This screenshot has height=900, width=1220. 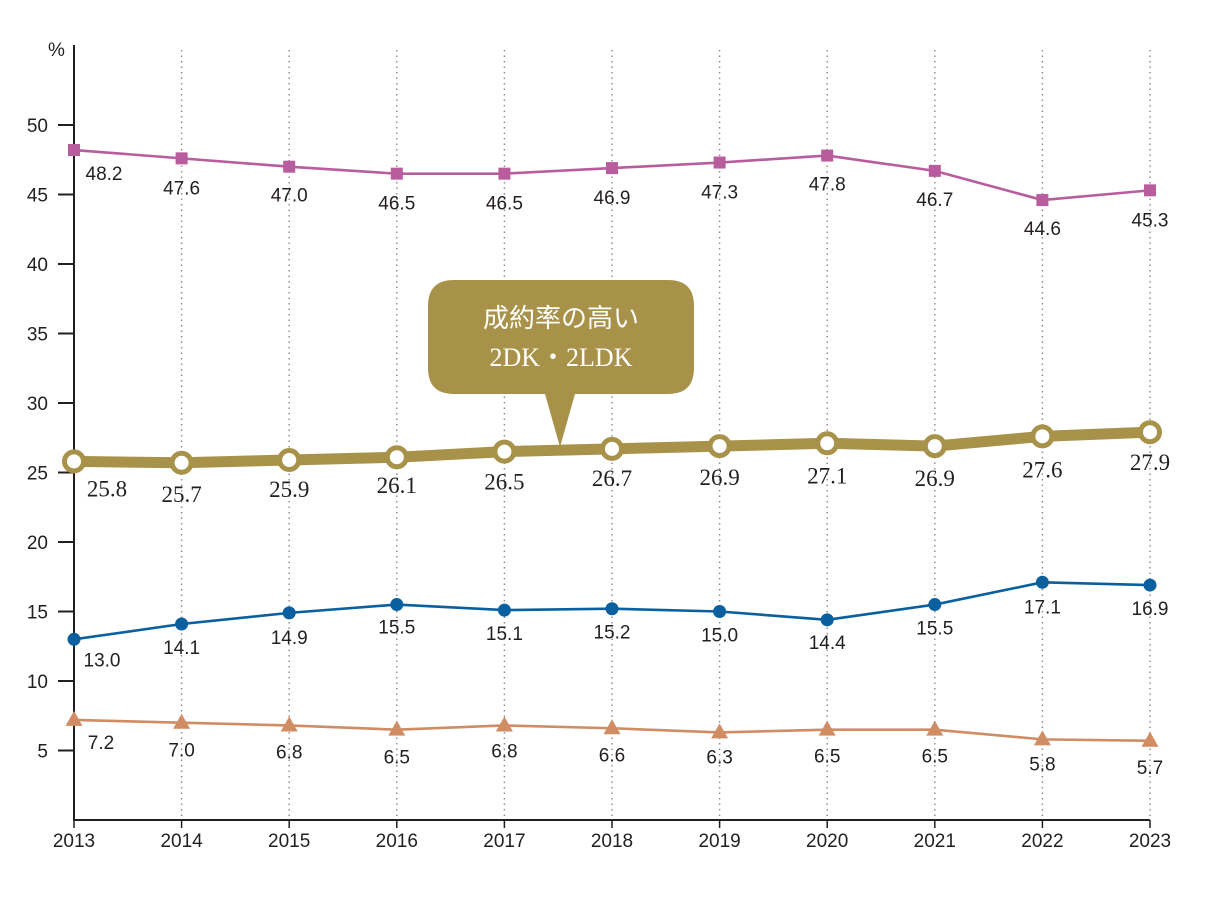 I want to click on series-gold-data-label: 26.7, so click(x=612, y=478).